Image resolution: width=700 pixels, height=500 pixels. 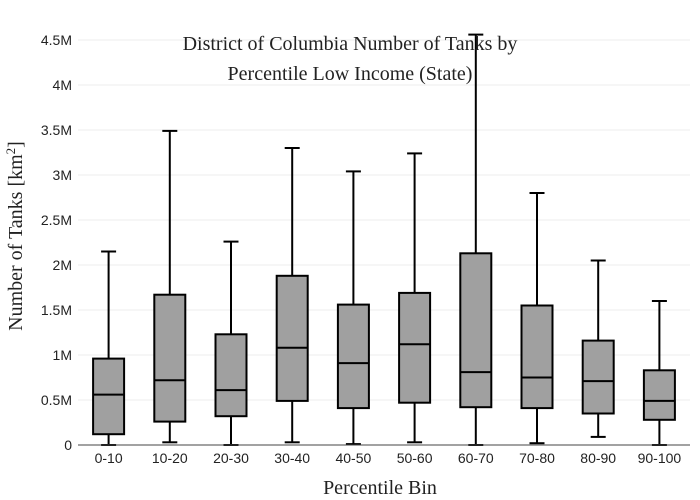 I want to click on x-tick-label: 90-100, so click(x=660, y=458).